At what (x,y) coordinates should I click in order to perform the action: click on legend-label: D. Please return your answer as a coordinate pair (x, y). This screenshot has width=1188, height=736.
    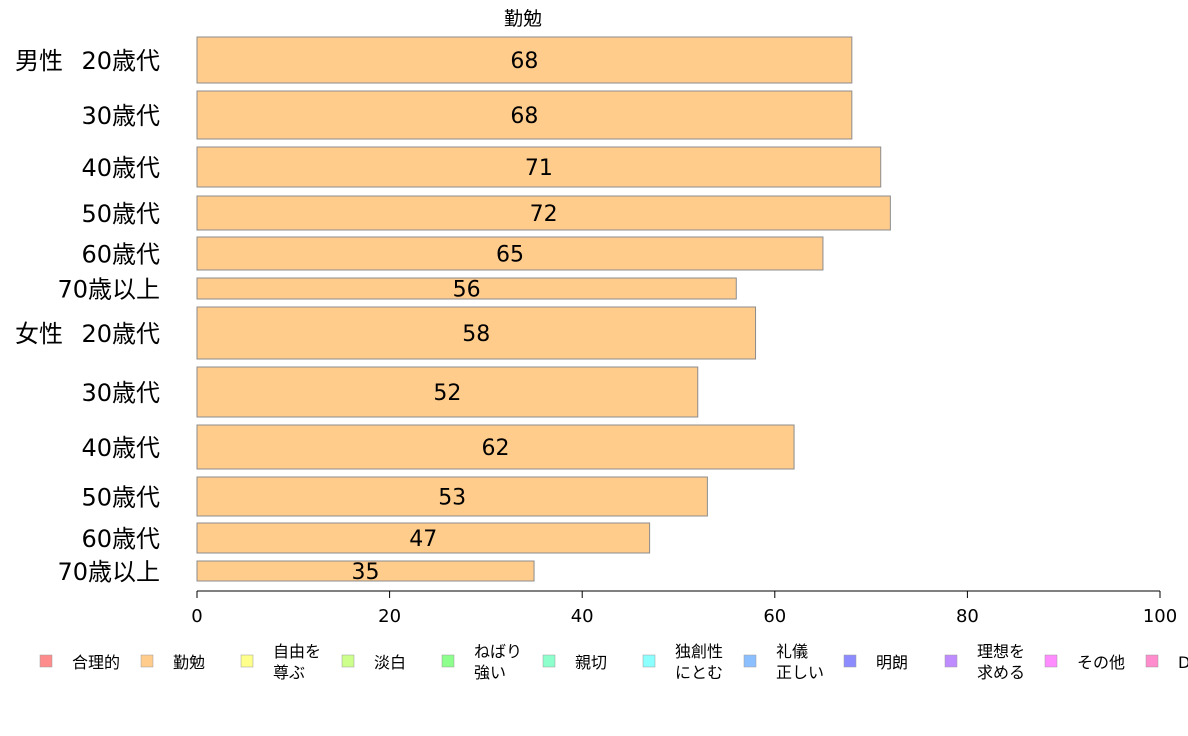
    Looking at the image, I should click on (1183, 662).